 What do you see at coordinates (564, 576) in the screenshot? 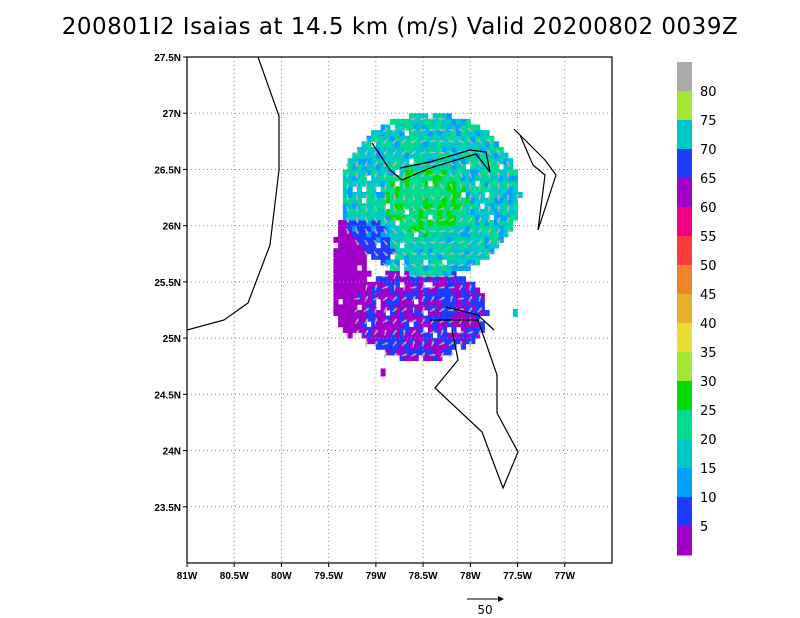
I see `x-tick-label: 77W` at bounding box center [564, 576].